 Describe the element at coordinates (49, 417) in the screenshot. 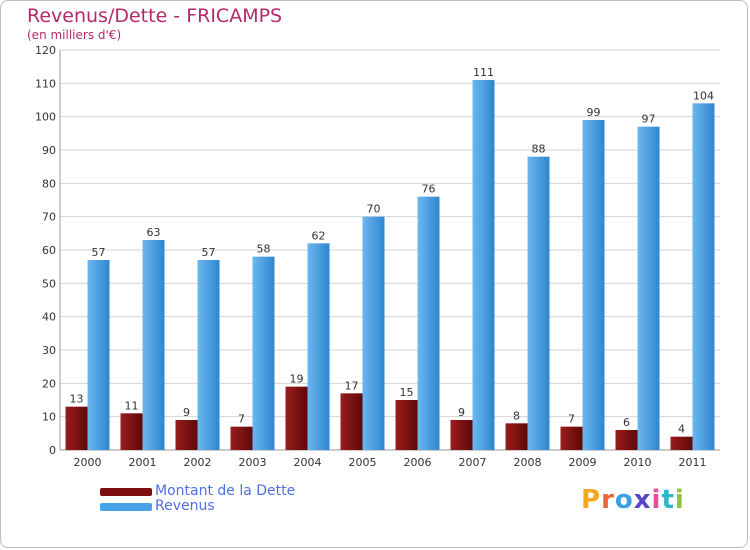

I see `y-tick-label: 10` at that location.